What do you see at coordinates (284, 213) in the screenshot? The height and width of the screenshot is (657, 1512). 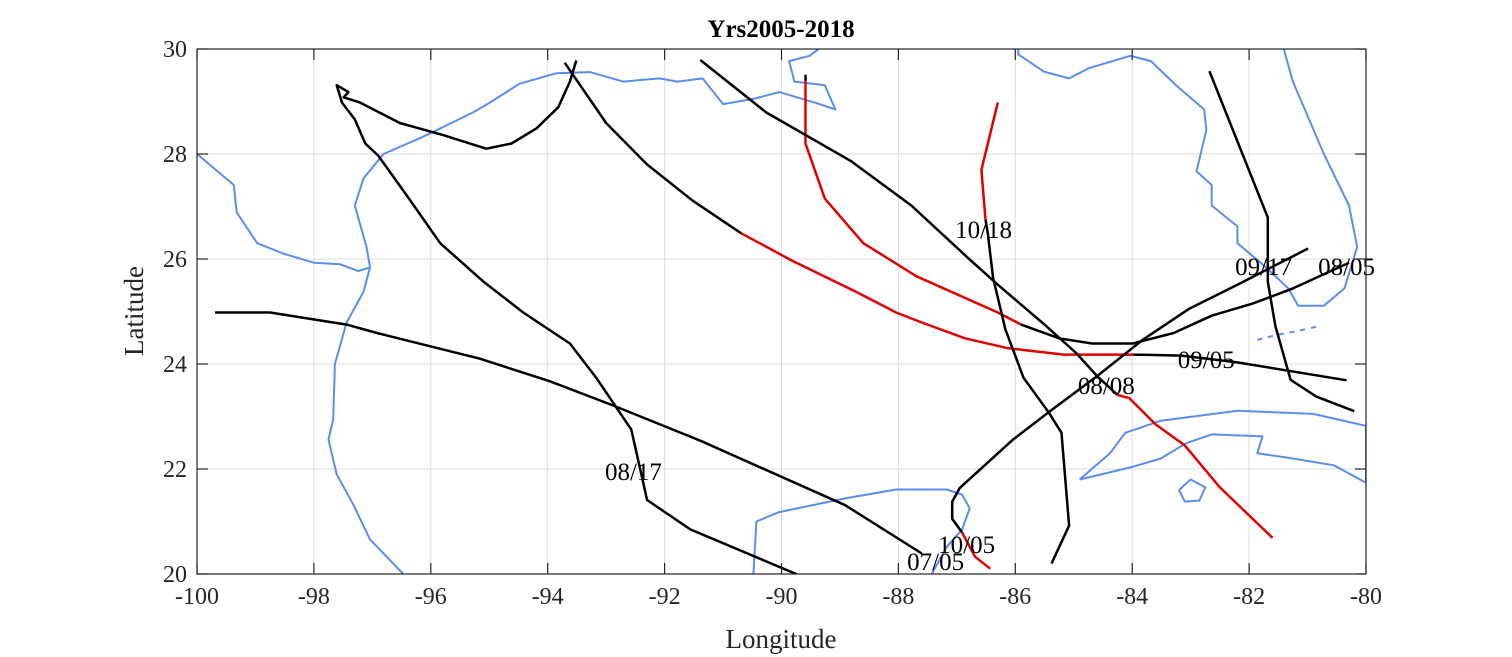 I see `coastline-rio-grande` at bounding box center [284, 213].